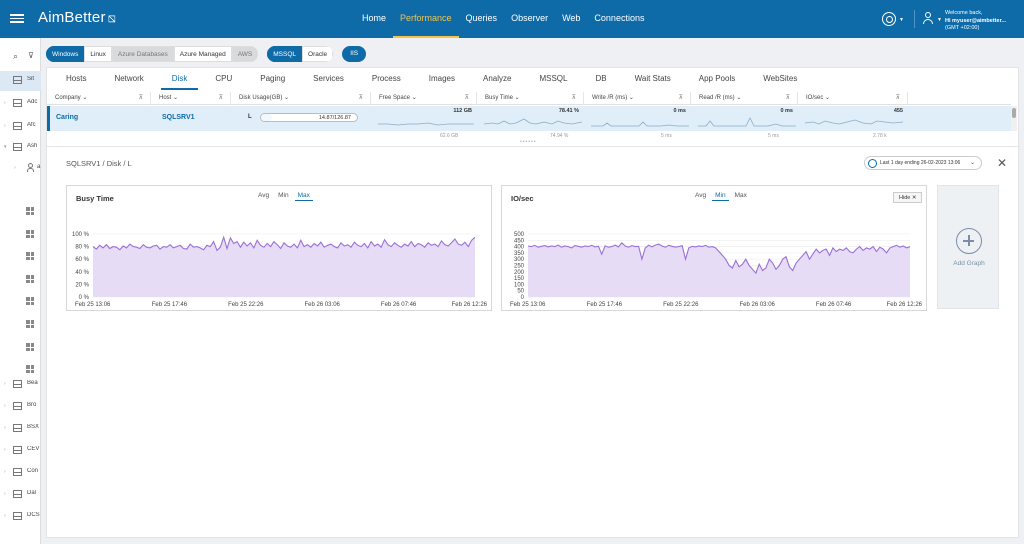 Image resolution: width=1024 pixels, height=544 pixels. Describe the element at coordinates (202, 54) in the screenshot. I see `filter-azure-managed: Azure Managed` at that location.